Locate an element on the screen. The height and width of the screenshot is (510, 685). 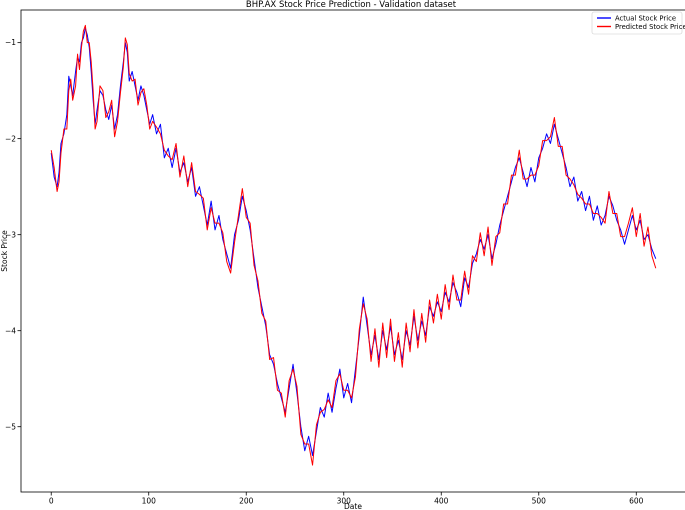
x-axis: 0 100 200 300 400 500 600 is located at coordinates (346, 499).